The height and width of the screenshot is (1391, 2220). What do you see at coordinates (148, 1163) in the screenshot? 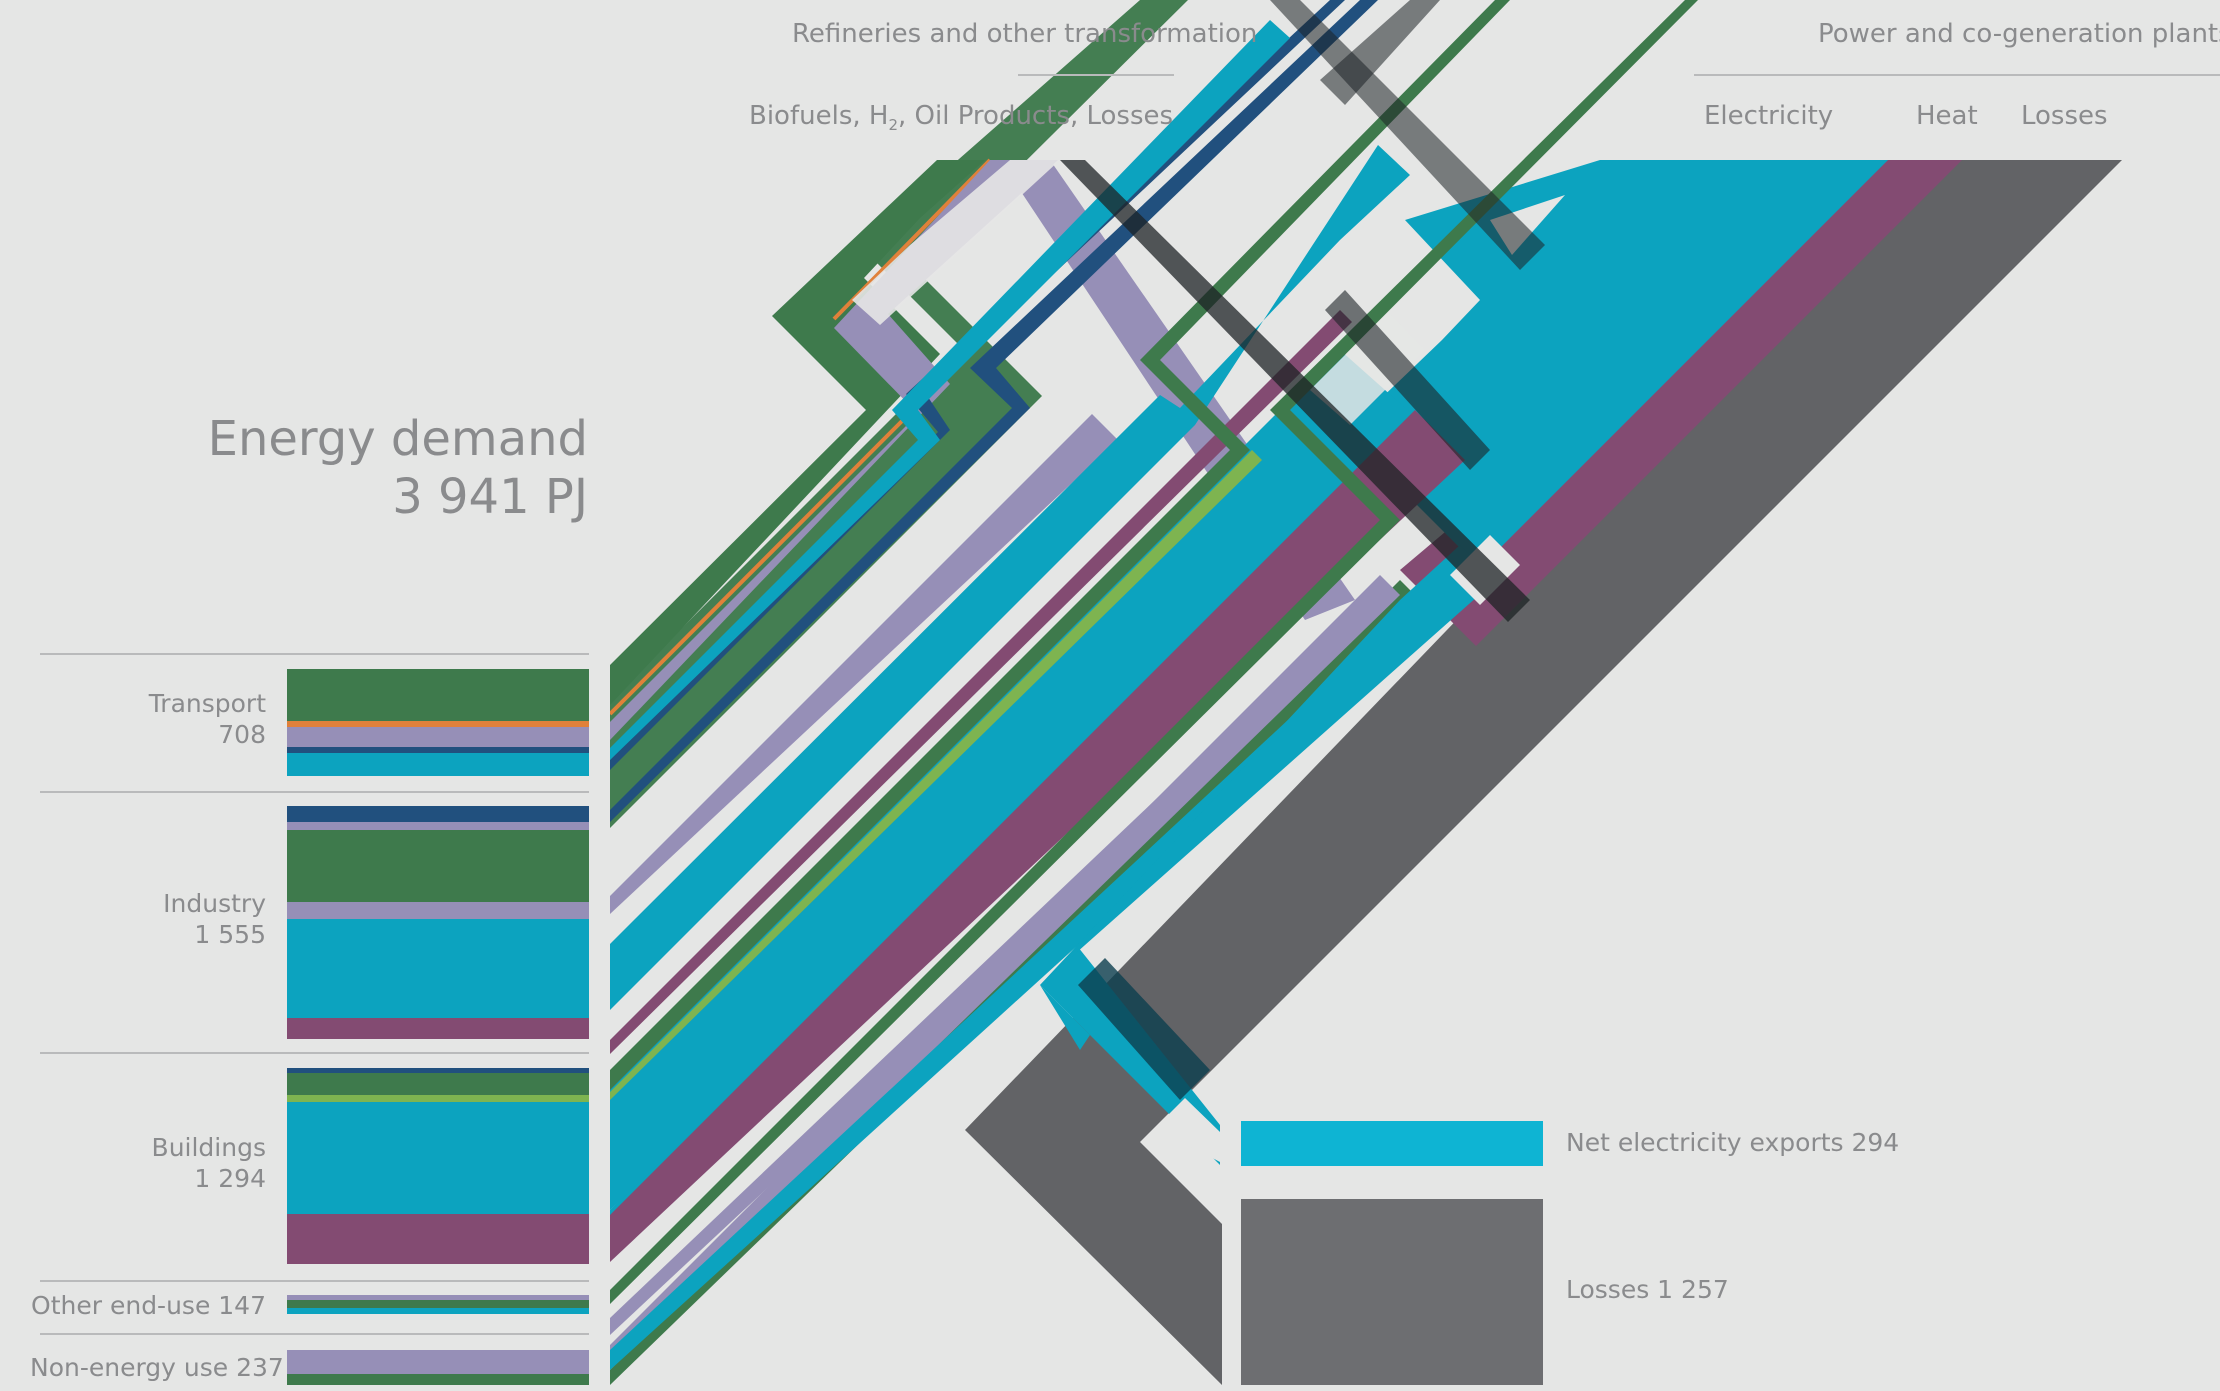
I see `sector-buildings: Buildings 1 294` at bounding box center [148, 1163].